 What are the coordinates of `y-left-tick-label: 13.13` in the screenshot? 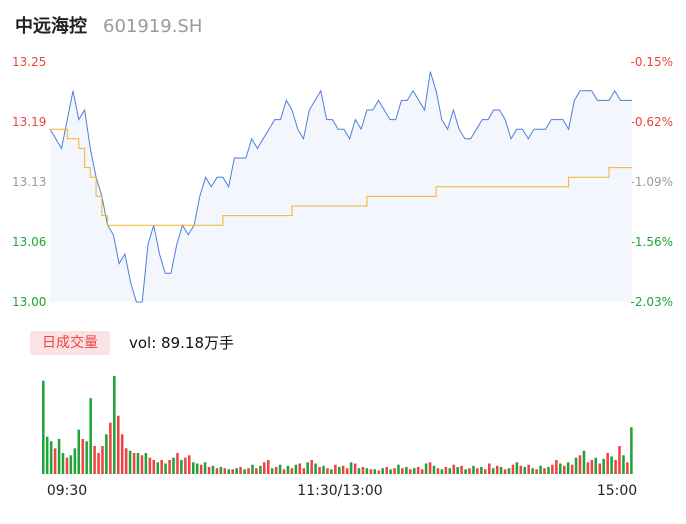 It's located at (29, 182).